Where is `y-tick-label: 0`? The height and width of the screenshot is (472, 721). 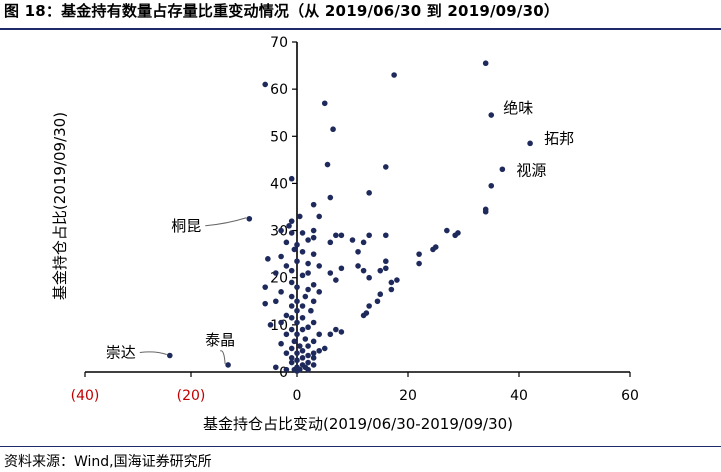 y-tick-label: 0 is located at coordinates (283, 373).